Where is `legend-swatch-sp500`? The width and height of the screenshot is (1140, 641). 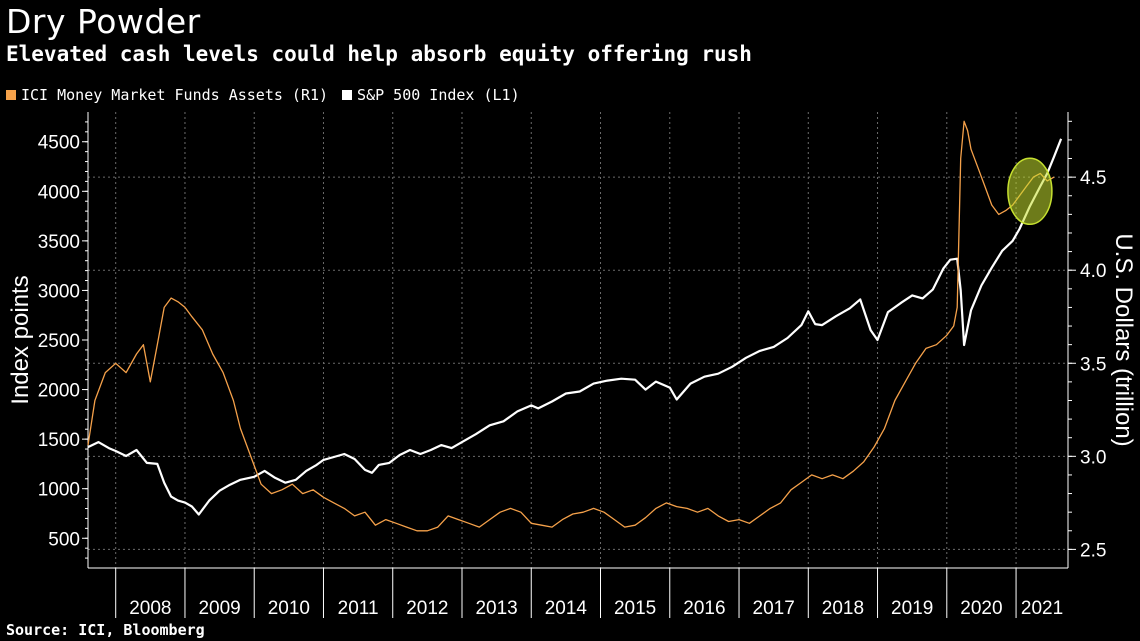
legend-swatch-sp500 is located at coordinates (347, 95).